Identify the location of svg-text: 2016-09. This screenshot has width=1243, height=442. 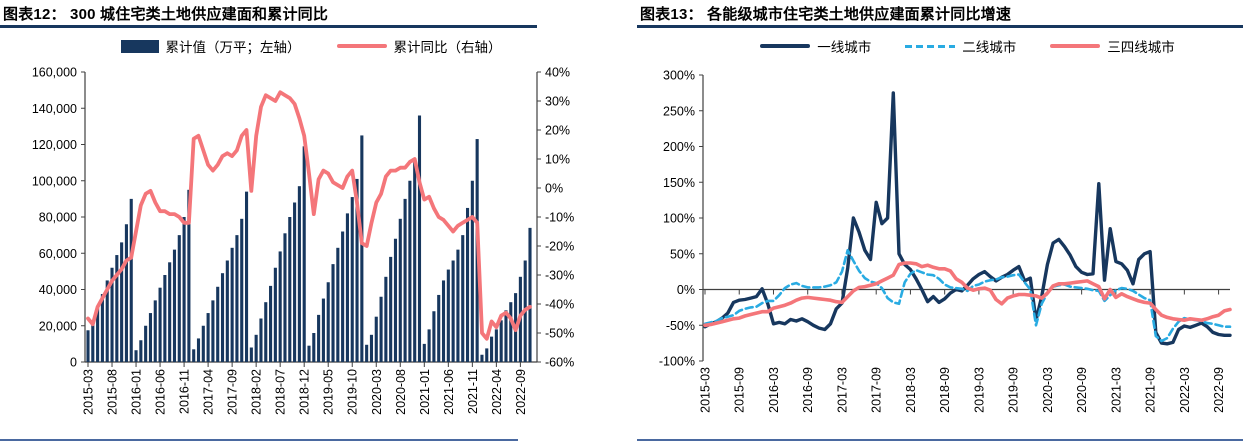
(808, 390).